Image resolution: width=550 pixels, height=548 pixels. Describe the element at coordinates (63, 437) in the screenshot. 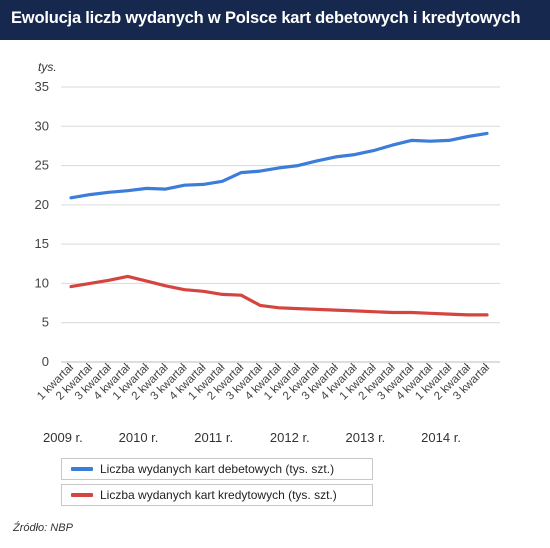

I see `year-label: 2009 r.` at that location.